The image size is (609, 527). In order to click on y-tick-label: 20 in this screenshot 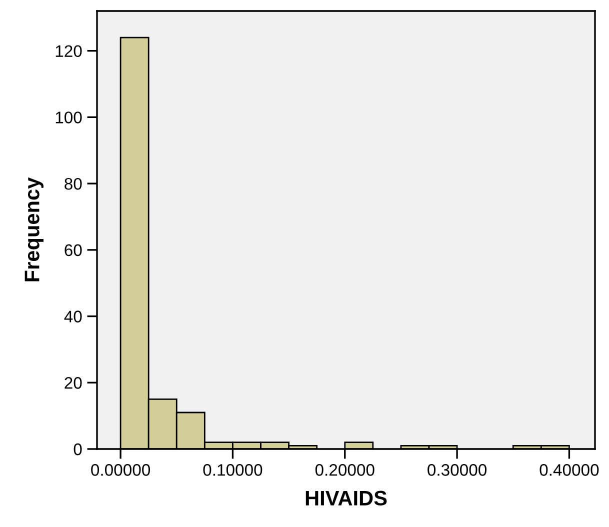, I will do `click(73, 383)`.